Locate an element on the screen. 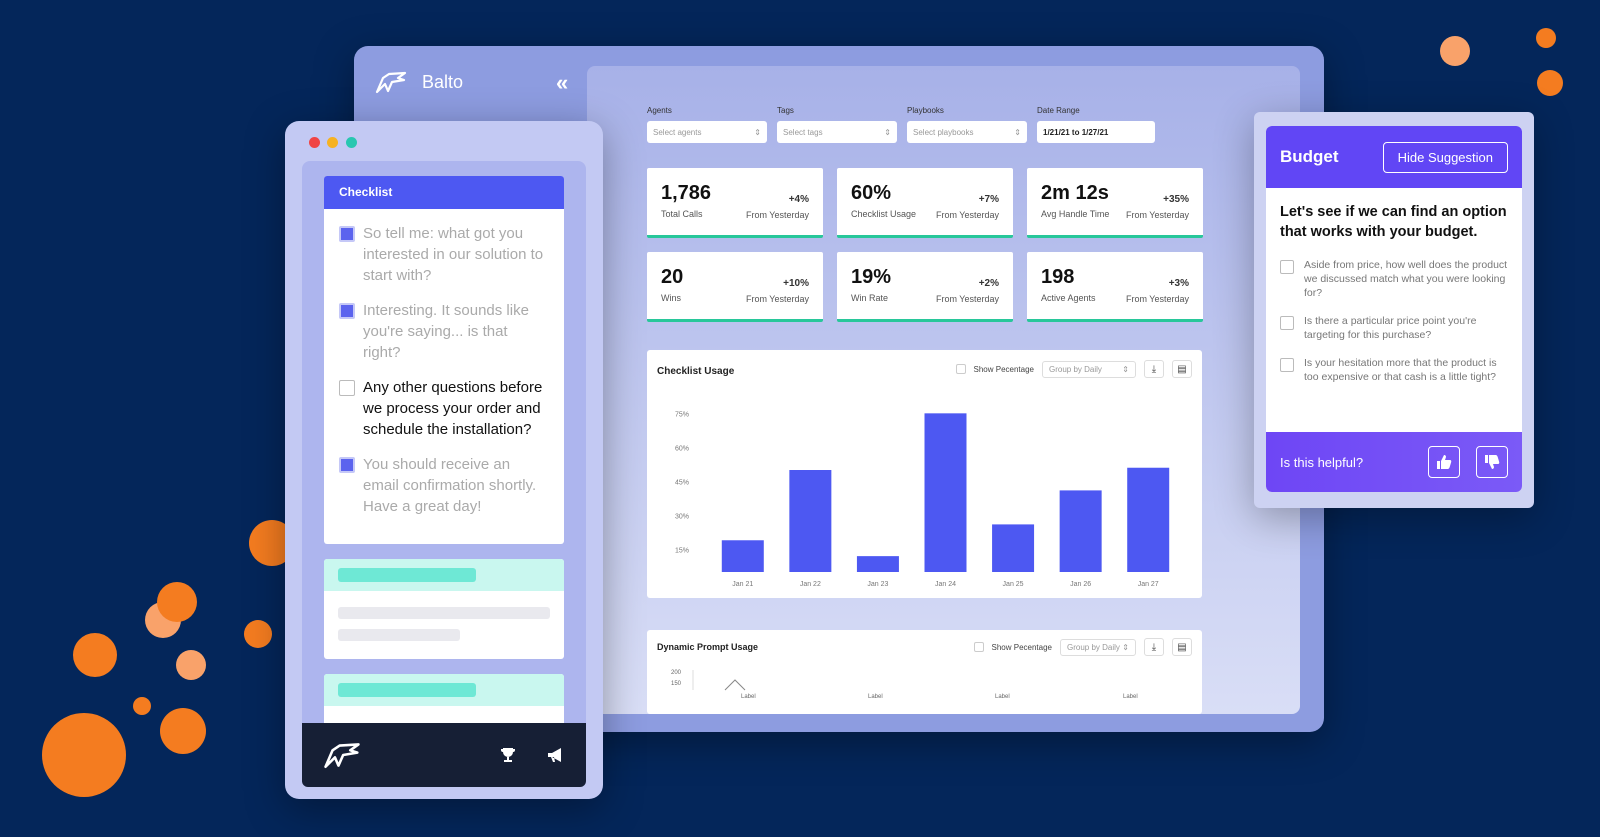 The width and height of the screenshot is (1600, 837). brand: Balto is located at coordinates (418, 82).